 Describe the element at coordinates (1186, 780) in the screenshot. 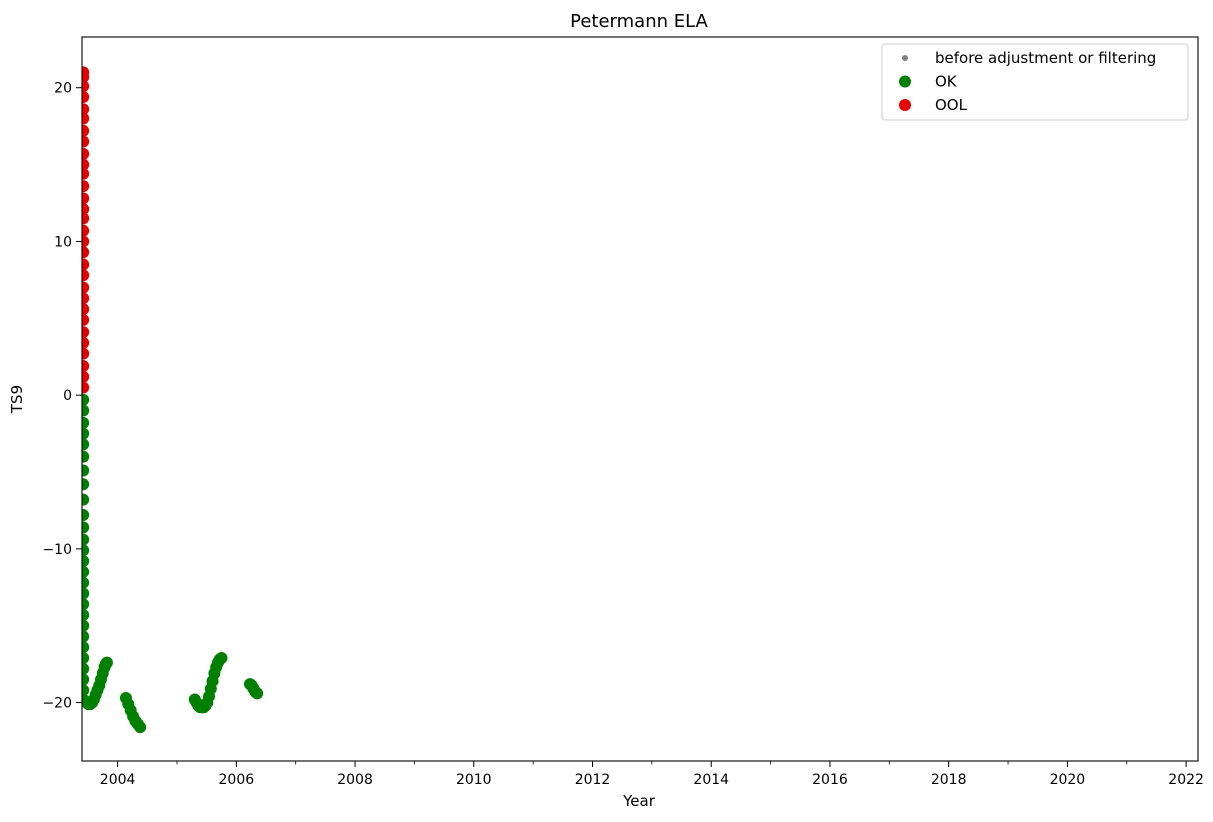

I see `x-tick-label: 2022` at that location.